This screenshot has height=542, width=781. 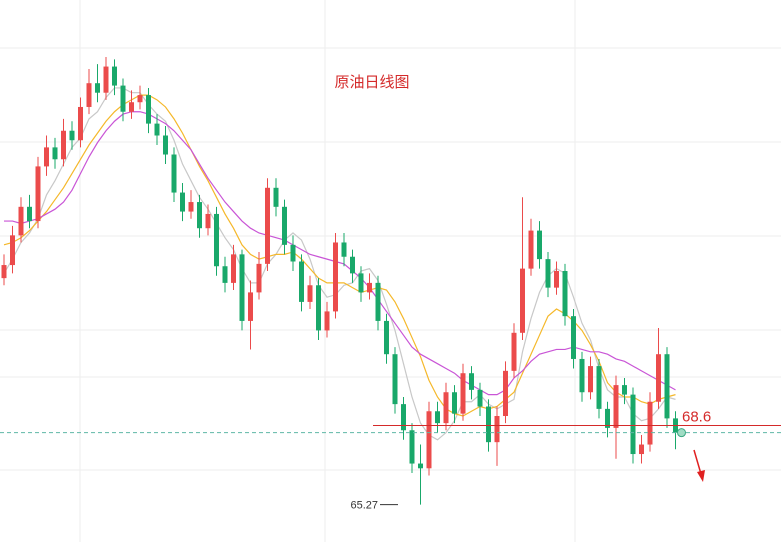 I want to click on last-price-dot, so click(x=681, y=433).